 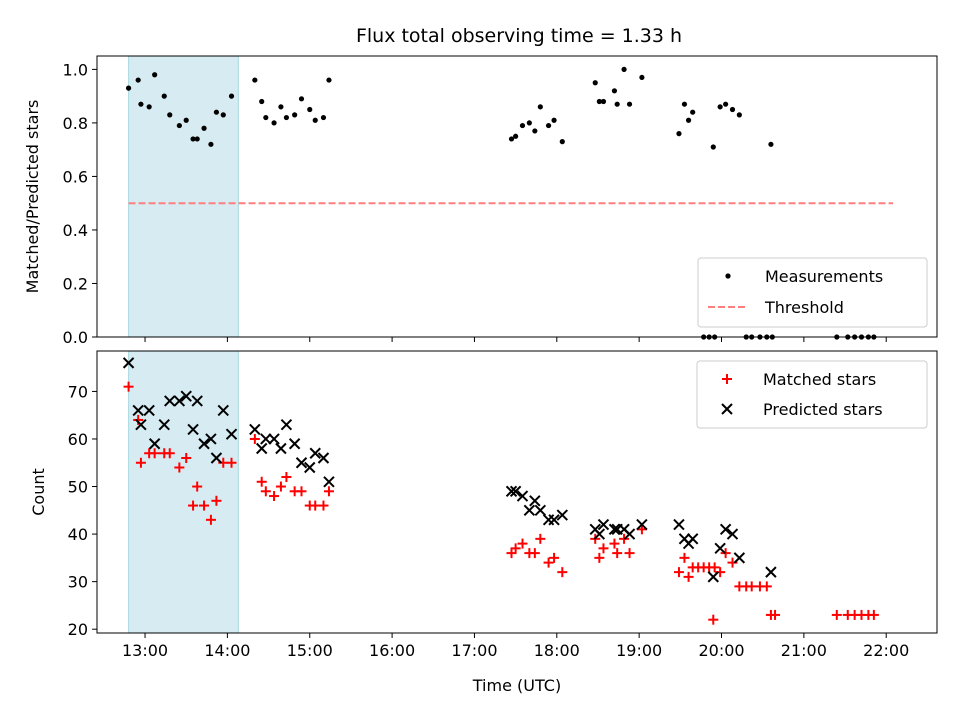 What do you see at coordinates (227, 650) in the screenshot?
I see `x-tick-label: 14:00` at bounding box center [227, 650].